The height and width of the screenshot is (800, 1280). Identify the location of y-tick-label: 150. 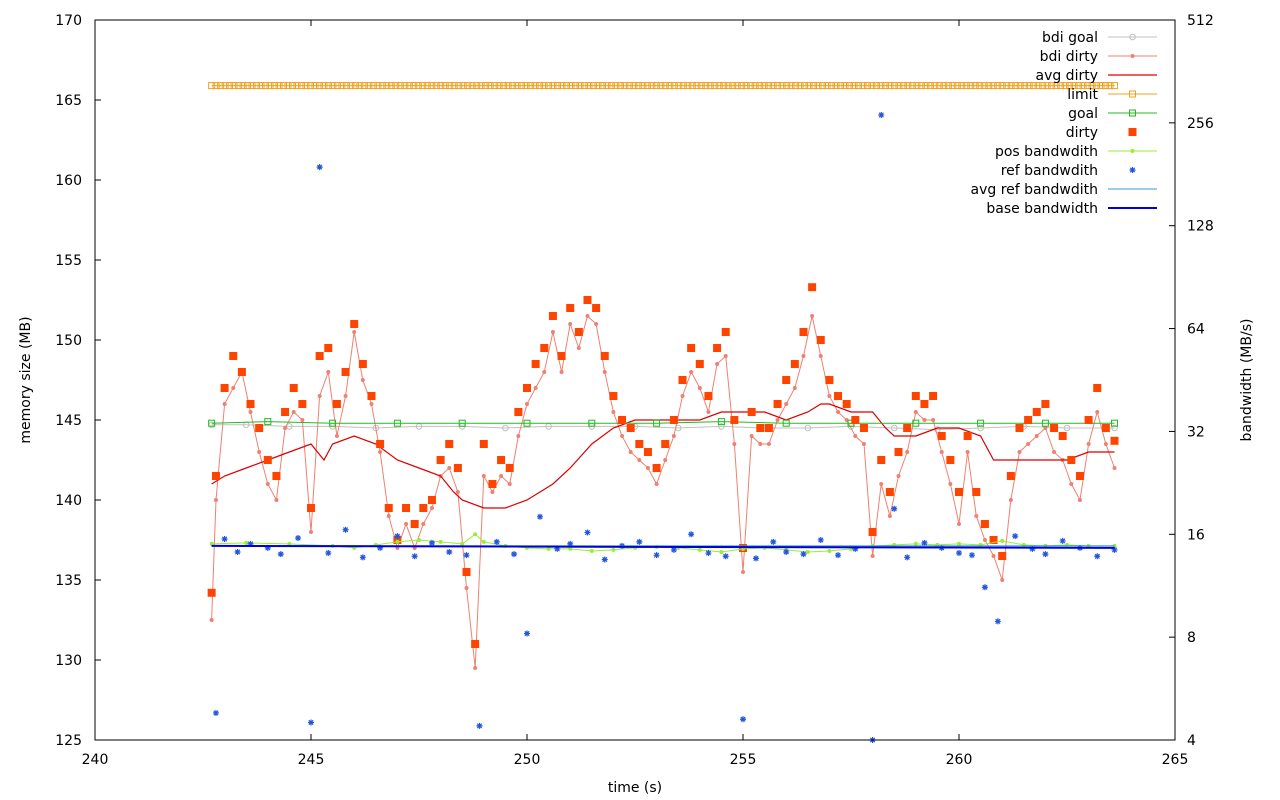
(68, 341).